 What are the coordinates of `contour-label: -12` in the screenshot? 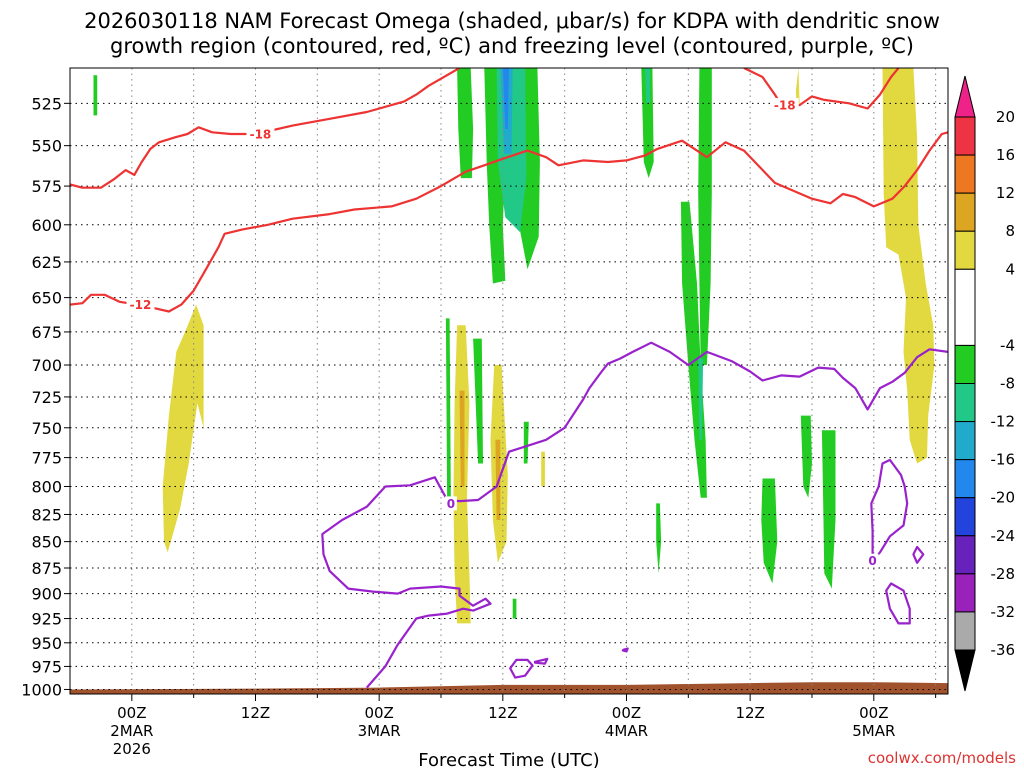 It's located at (141, 305).